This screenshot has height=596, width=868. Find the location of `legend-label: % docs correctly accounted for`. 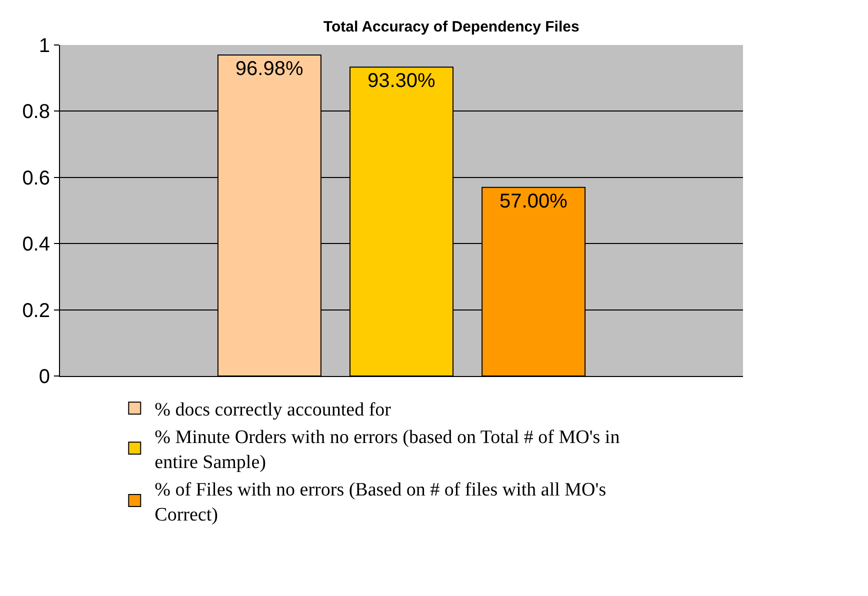

legend-label: % docs correctly accounted for is located at coordinates (273, 410).